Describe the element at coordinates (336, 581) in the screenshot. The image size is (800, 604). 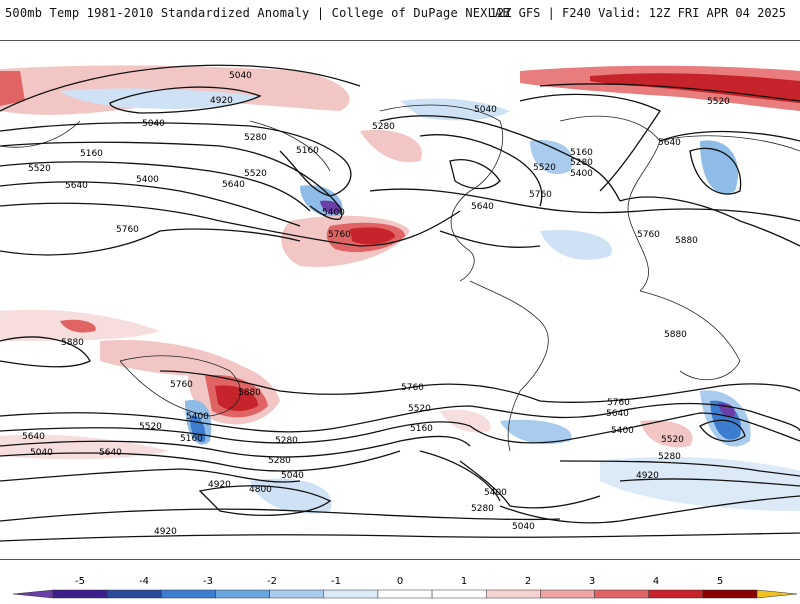
I see `colorbar-tick-label: -1` at that location.